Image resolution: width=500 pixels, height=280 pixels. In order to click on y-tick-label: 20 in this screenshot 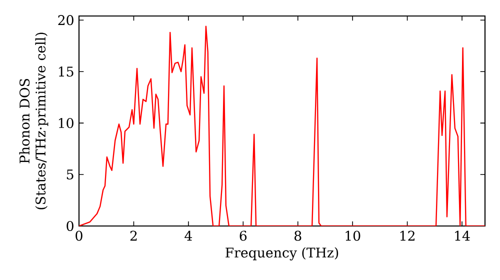, I will do `click(66, 20)`.